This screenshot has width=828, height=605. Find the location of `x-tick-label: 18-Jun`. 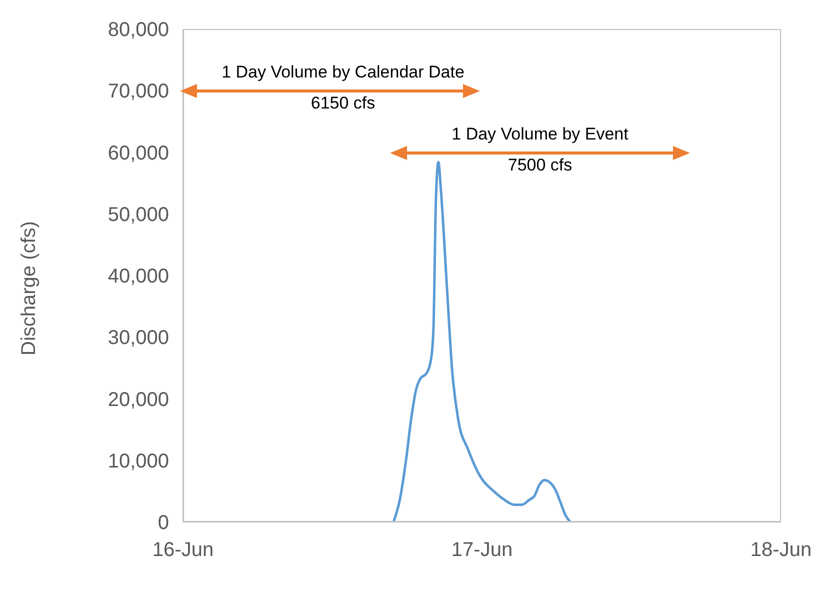

x-tick-label: 18-Jun is located at coordinates (781, 550).